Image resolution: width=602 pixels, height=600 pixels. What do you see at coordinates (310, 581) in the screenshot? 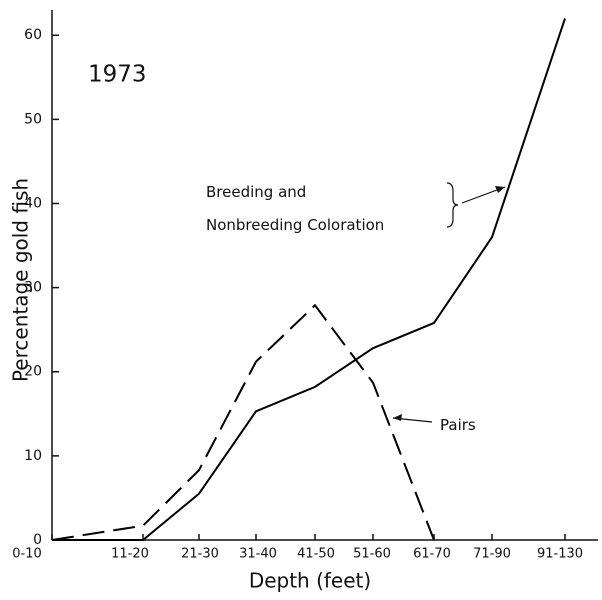
I see `x-axis-label: Depth (feet)` at bounding box center [310, 581].